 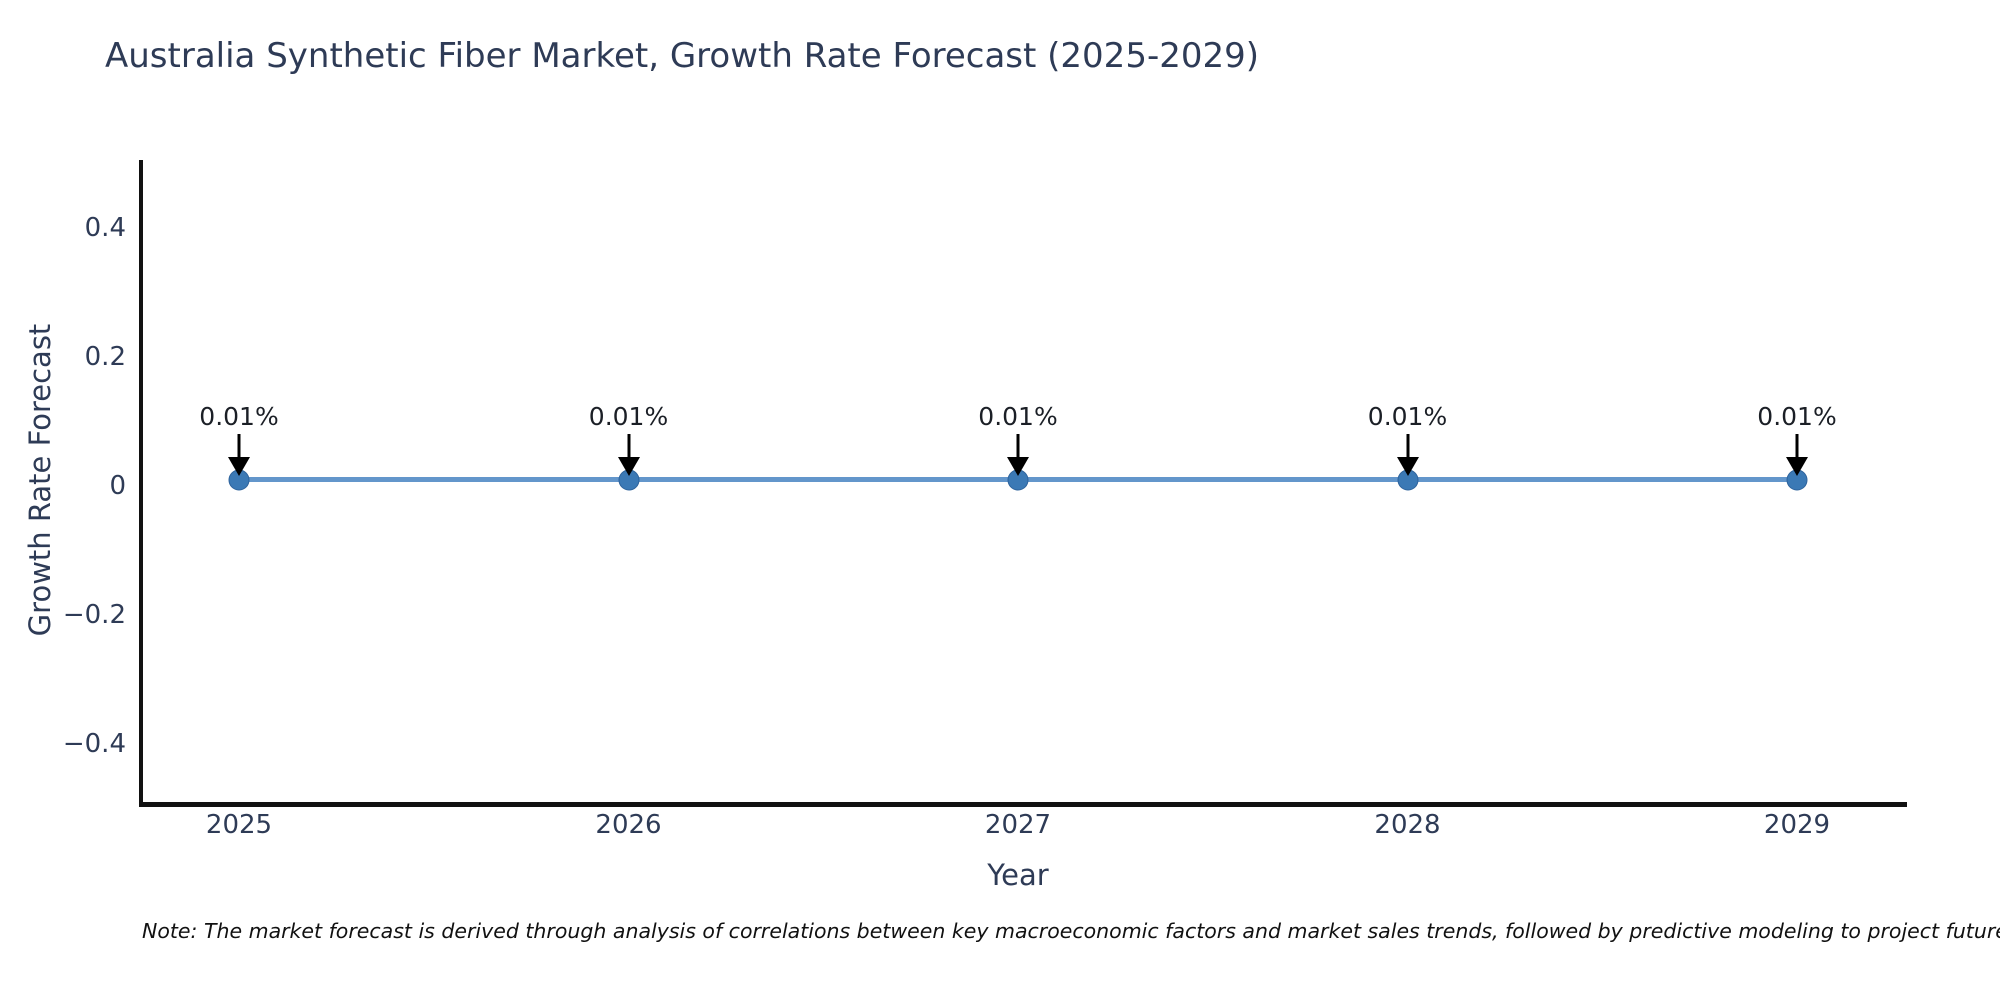 I want to click on x-tick-label: 2028, so click(x=1407, y=825).